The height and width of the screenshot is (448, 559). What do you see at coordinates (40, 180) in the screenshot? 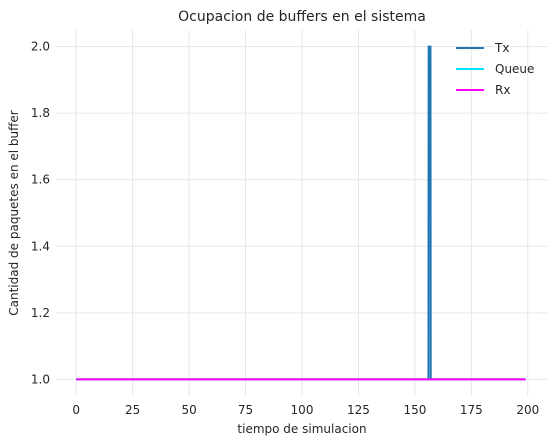
I see `y-tick-label: 1.6` at bounding box center [40, 180].